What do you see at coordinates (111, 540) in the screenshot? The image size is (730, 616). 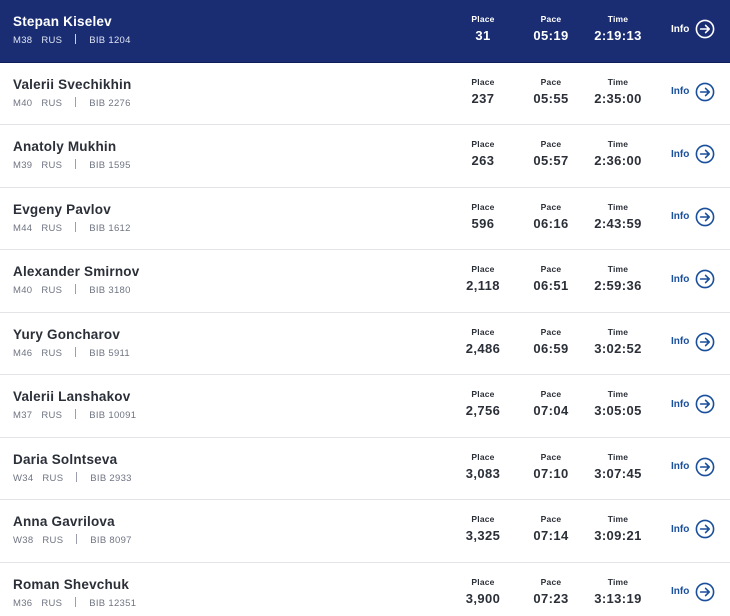 I see `runner-bib: BIB 8097` at bounding box center [111, 540].